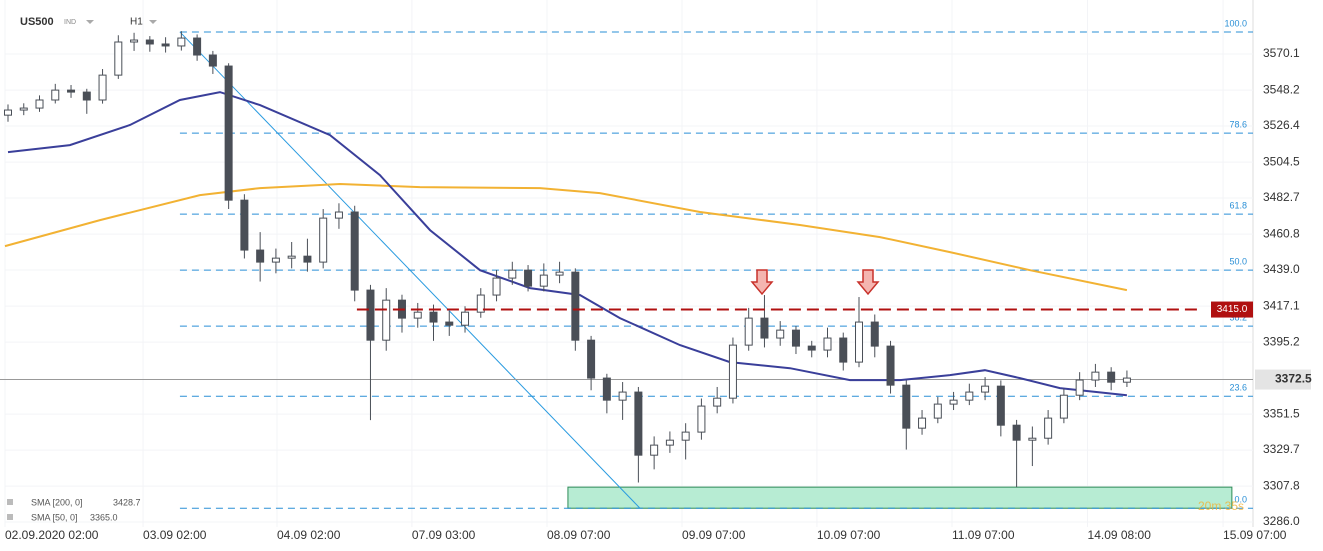 The height and width of the screenshot is (551, 1323). I want to click on y-tick-label: 3504.5, so click(1281, 161).